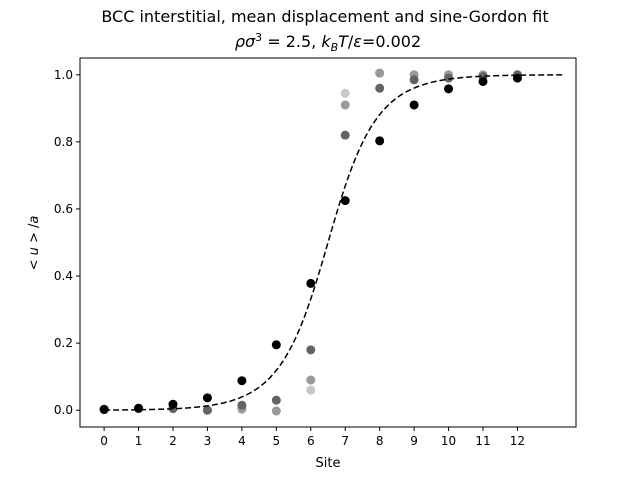 This screenshot has width=640, height=480. I want to click on x-tick-label-7: 7, so click(345, 441).